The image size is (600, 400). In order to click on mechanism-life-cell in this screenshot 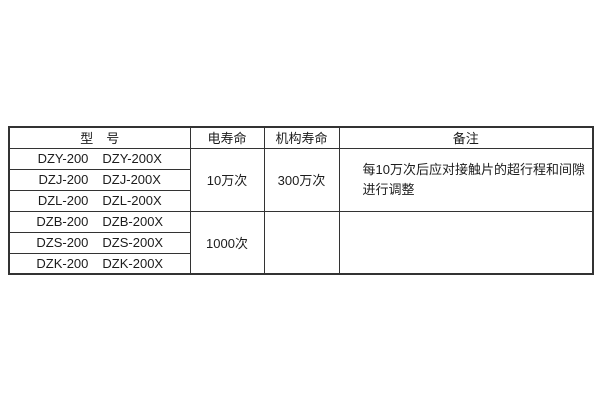, I will do `click(301, 242)`.